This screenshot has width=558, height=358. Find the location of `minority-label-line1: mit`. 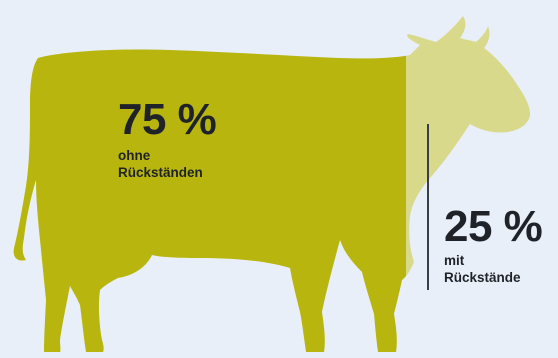

minority-label-line1: mit is located at coordinates (454, 260).